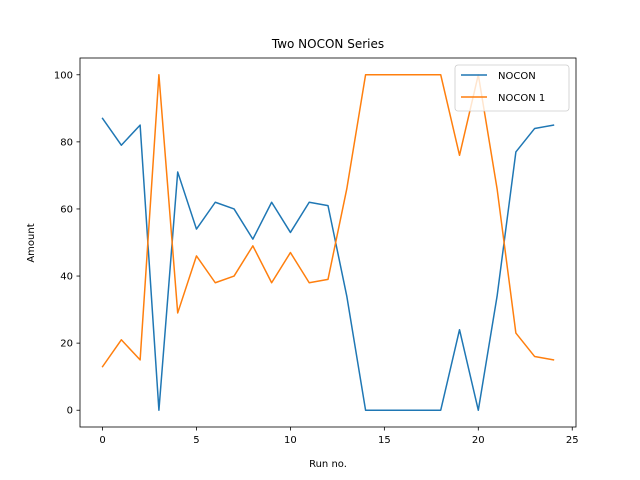 The width and height of the screenshot is (640, 480). Describe the element at coordinates (66, 142) in the screenshot. I see `y-tick-label: 80` at that location.